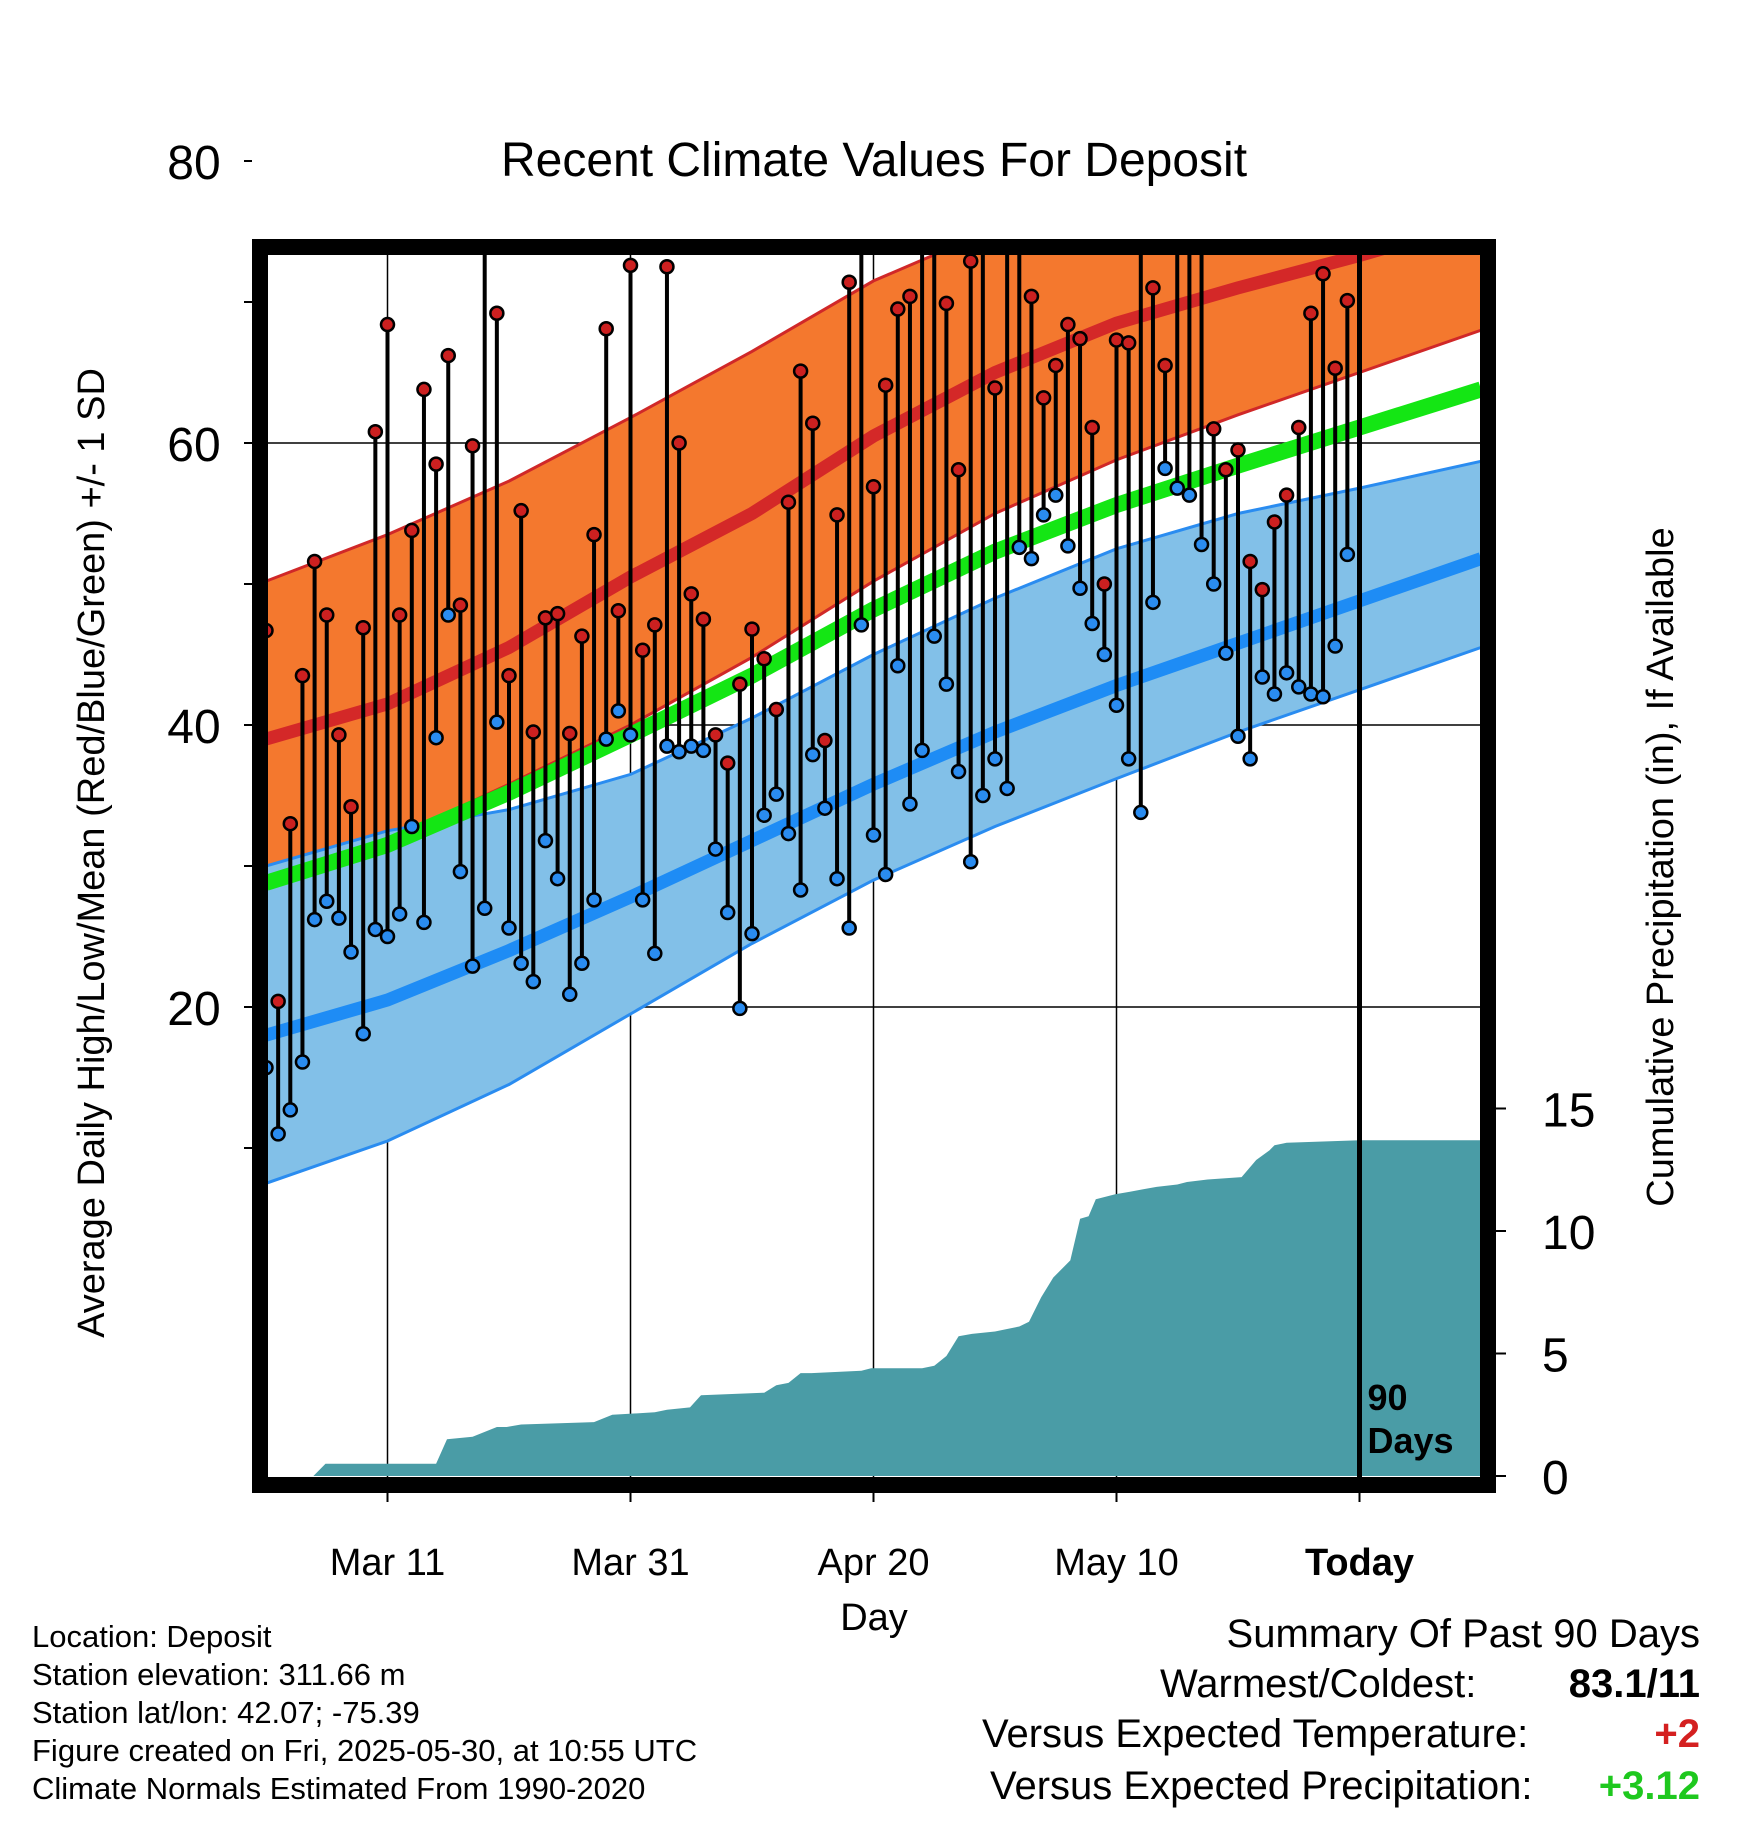 Image resolution: width=1748 pixels, height=1828 pixels. What do you see at coordinates (874, 1563) in the screenshot?
I see `x-tick-label: Apr 20` at bounding box center [874, 1563].